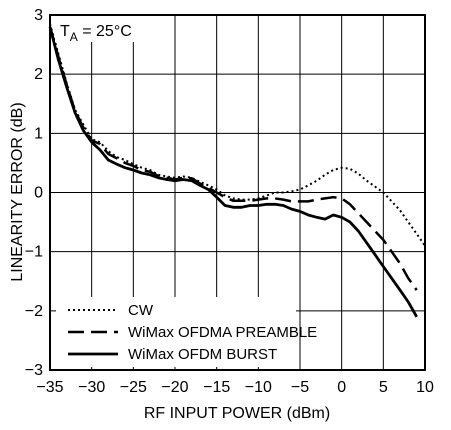  I want to click on x-tick-label: −5, so click(300, 387).